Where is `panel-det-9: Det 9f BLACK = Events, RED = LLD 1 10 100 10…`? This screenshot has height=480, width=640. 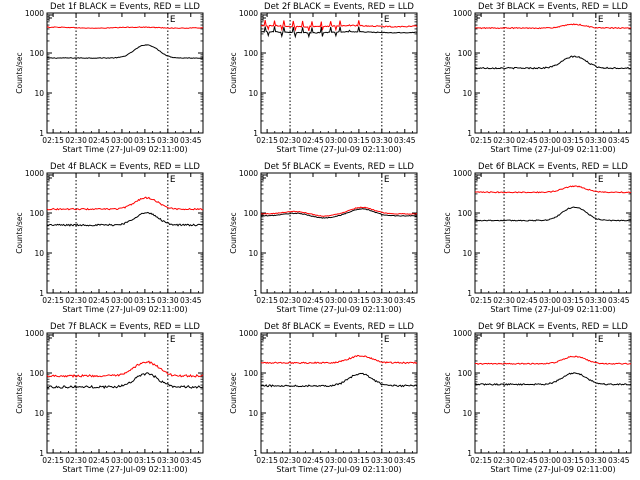
panel-det-9: Det 9f BLACK = Events, RED = LLD 1 10 100 10… is located at coordinates (537, 398).